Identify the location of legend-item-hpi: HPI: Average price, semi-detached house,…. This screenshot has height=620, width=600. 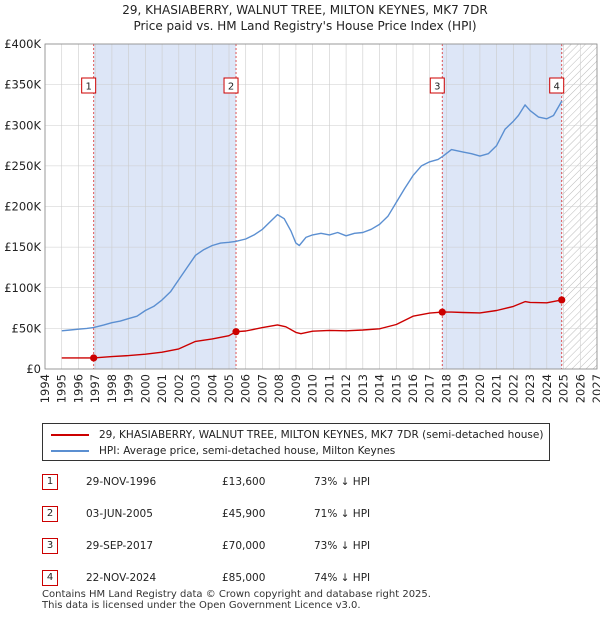
(223, 451).